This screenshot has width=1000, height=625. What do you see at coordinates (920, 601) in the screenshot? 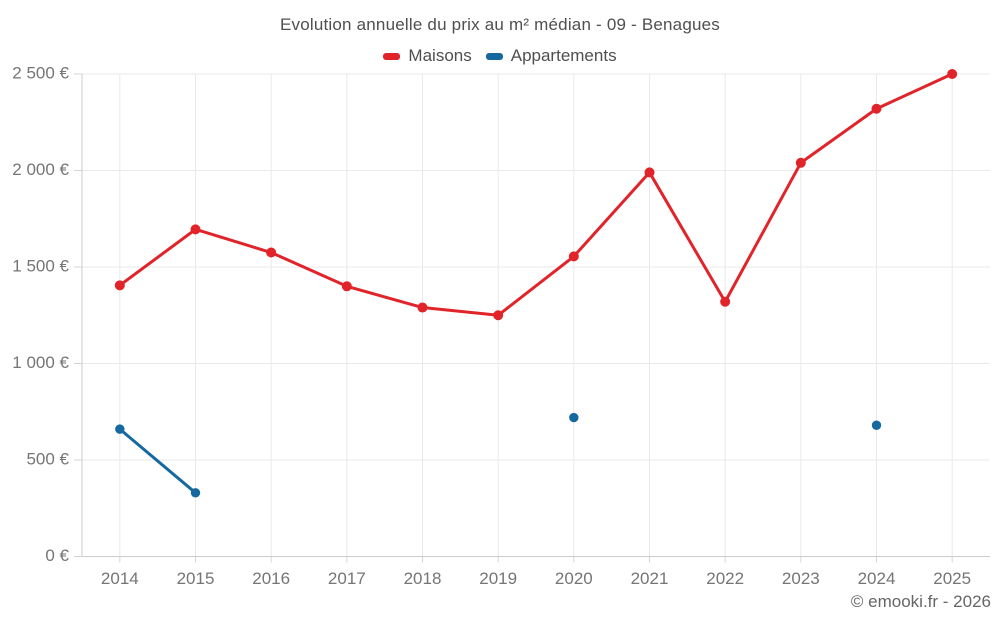
I see `copyright-footer: © emooki.fr - 2026` at bounding box center [920, 601].